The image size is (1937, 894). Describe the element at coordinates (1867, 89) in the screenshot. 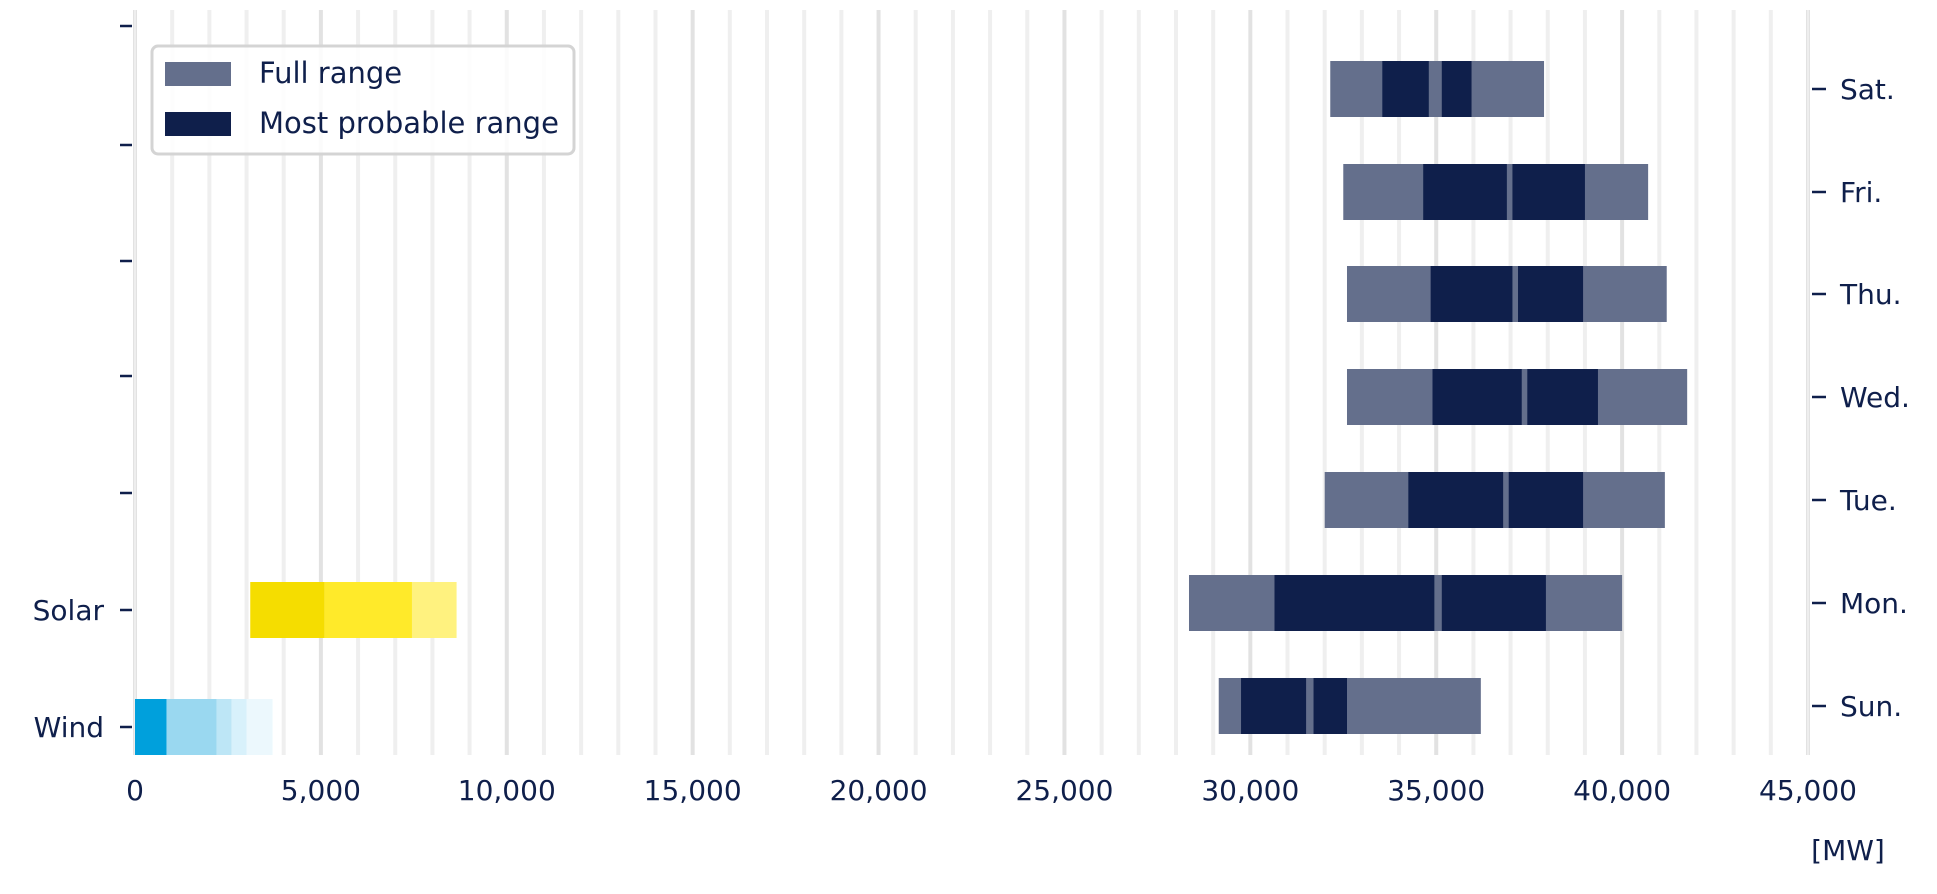

I see `right-tick-label: Sat.` at that location.